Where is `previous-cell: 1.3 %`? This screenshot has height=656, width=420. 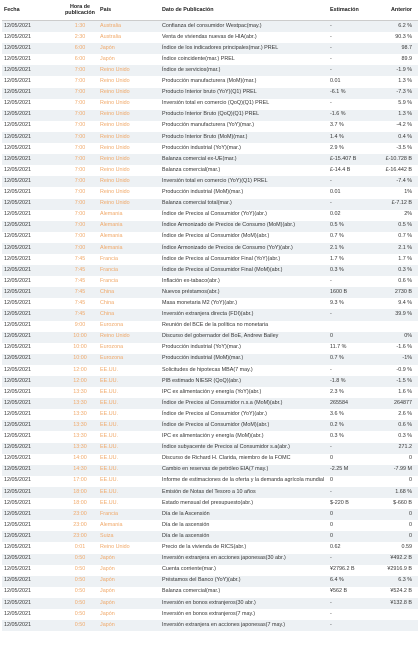
previous-cell: 1.3 % is located at coordinates (405, 81).